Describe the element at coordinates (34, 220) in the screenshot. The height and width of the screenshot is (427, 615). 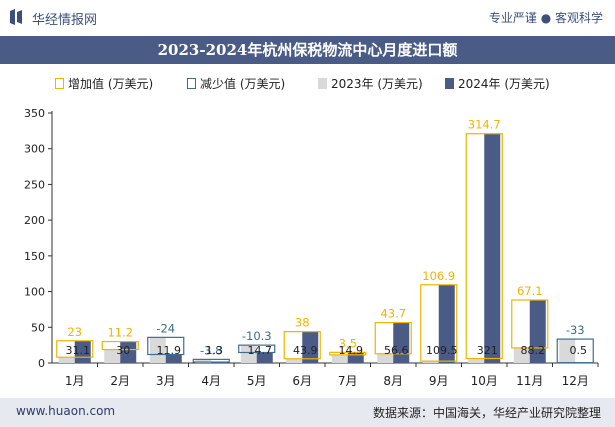
I see `y-tick-label: 200` at that location.